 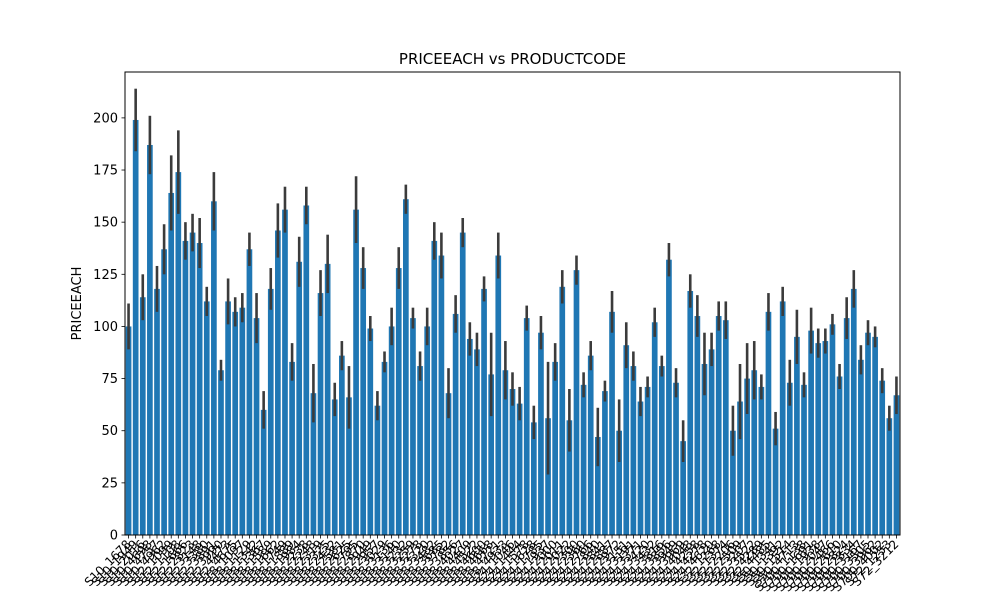 What do you see at coordinates (109, 379) in the screenshot?
I see `y-tick-label: 75` at bounding box center [109, 379].